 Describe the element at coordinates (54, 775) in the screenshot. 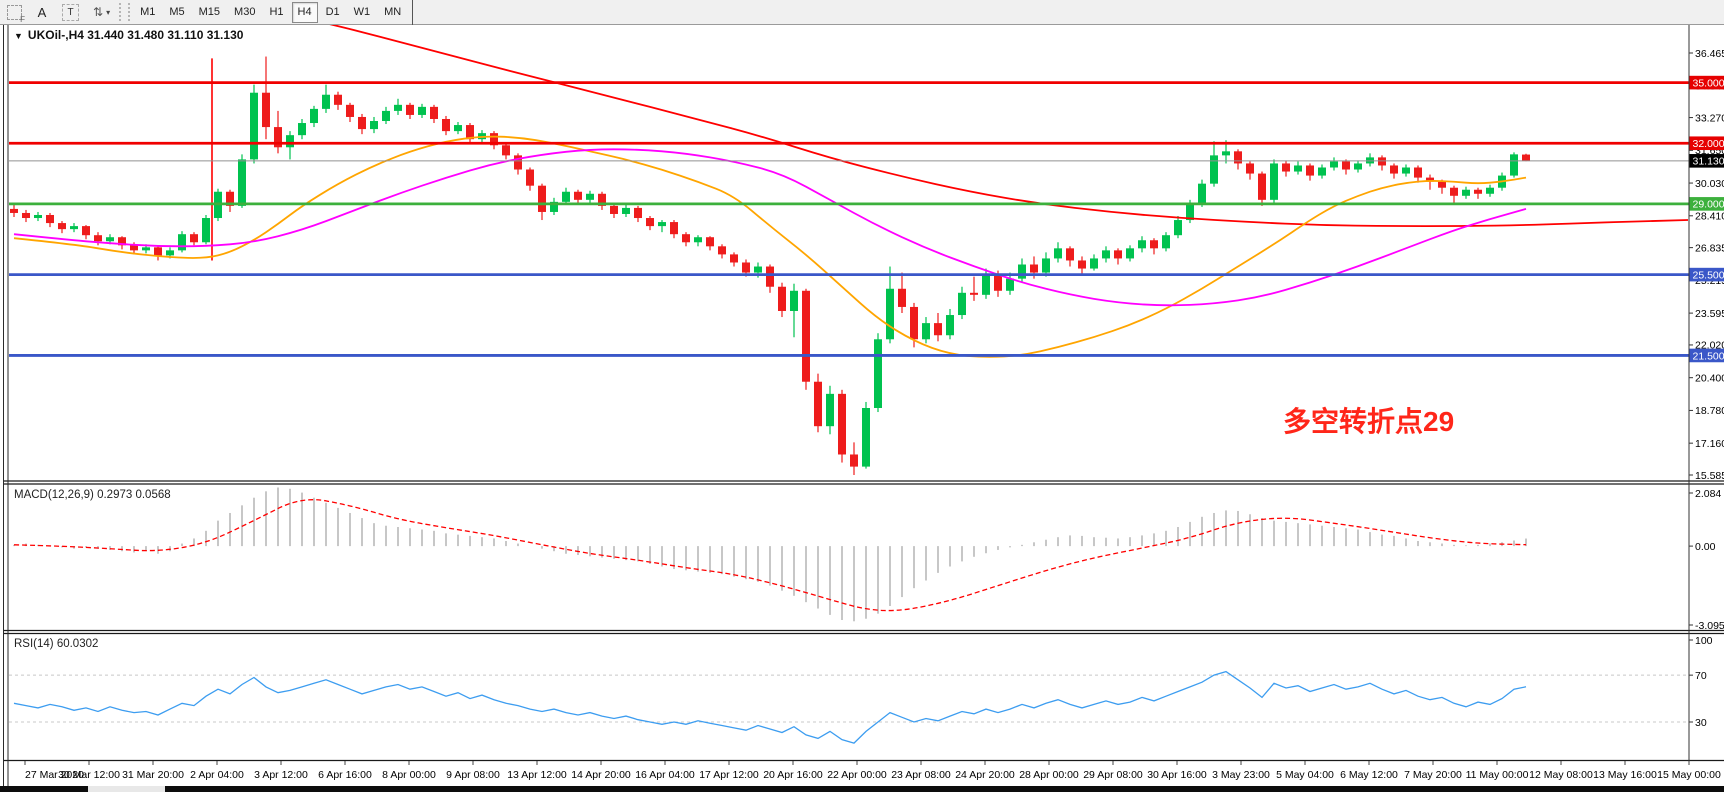

I see `time-tick-label: 27 Mar 2020` at that location.